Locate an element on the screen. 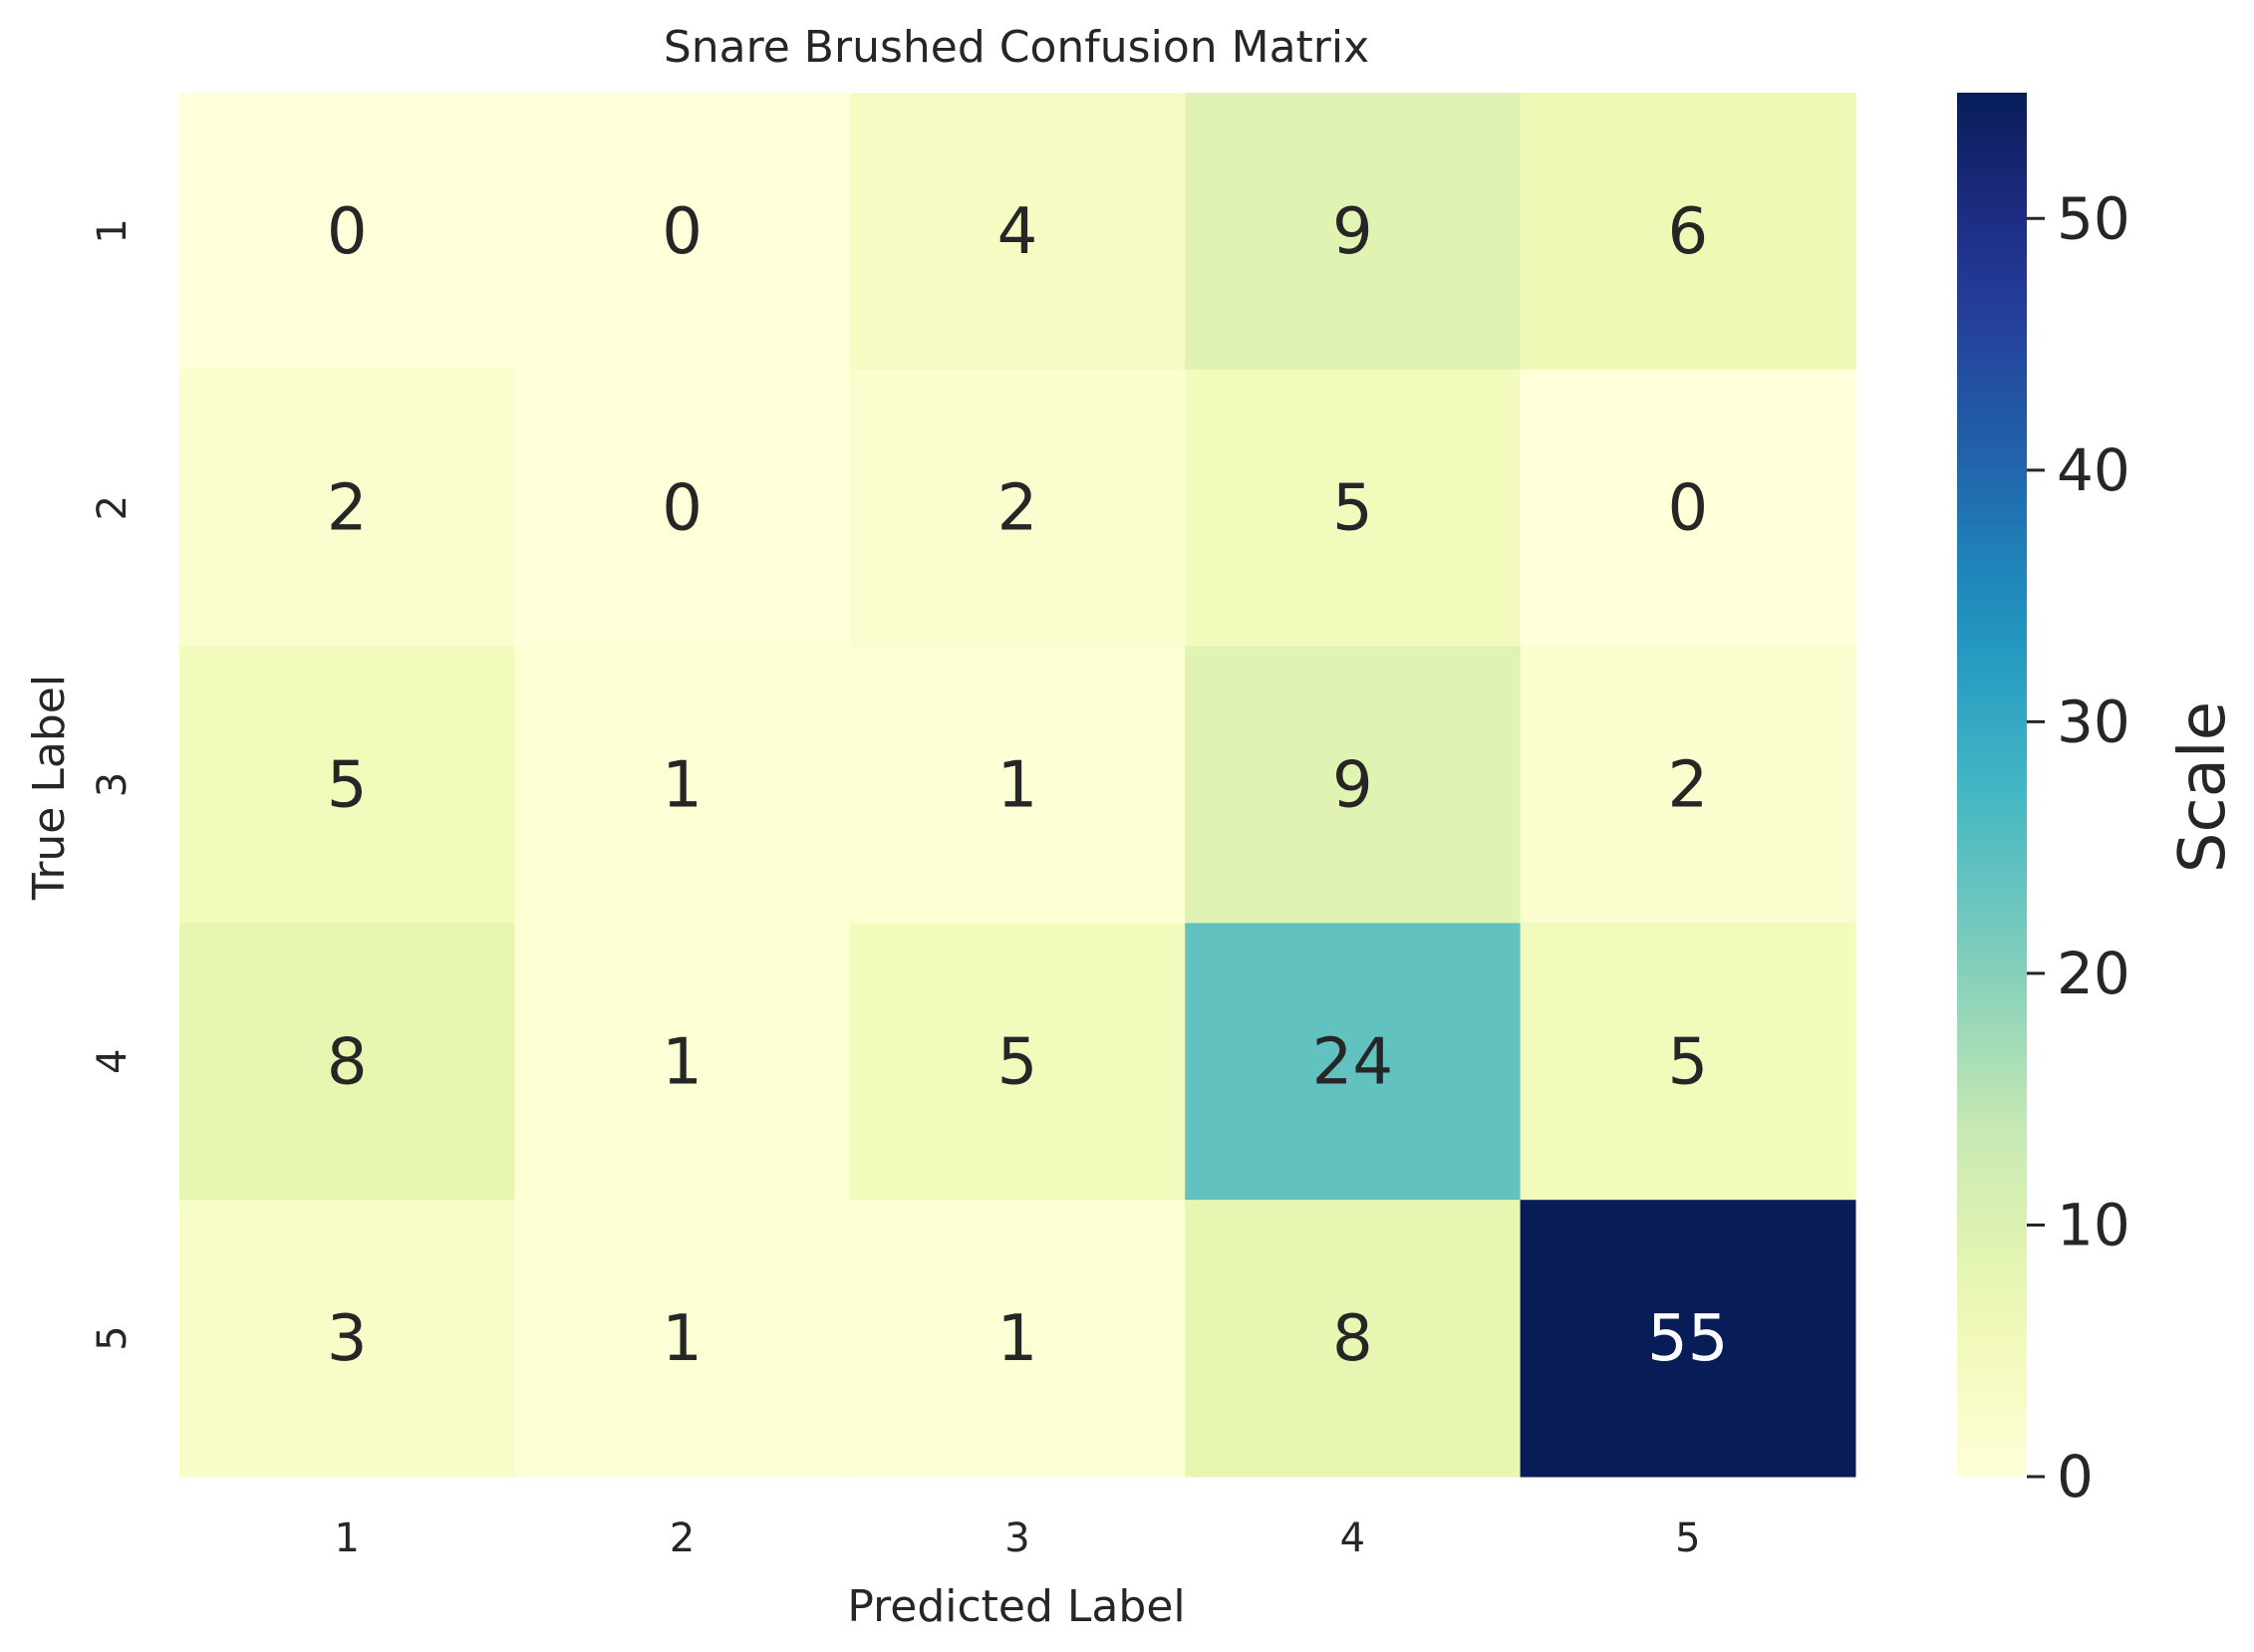 Image resolution: width=2254 pixels, height=1652 pixels. cell-value-r2-c1: 2 is located at coordinates (347, 509).